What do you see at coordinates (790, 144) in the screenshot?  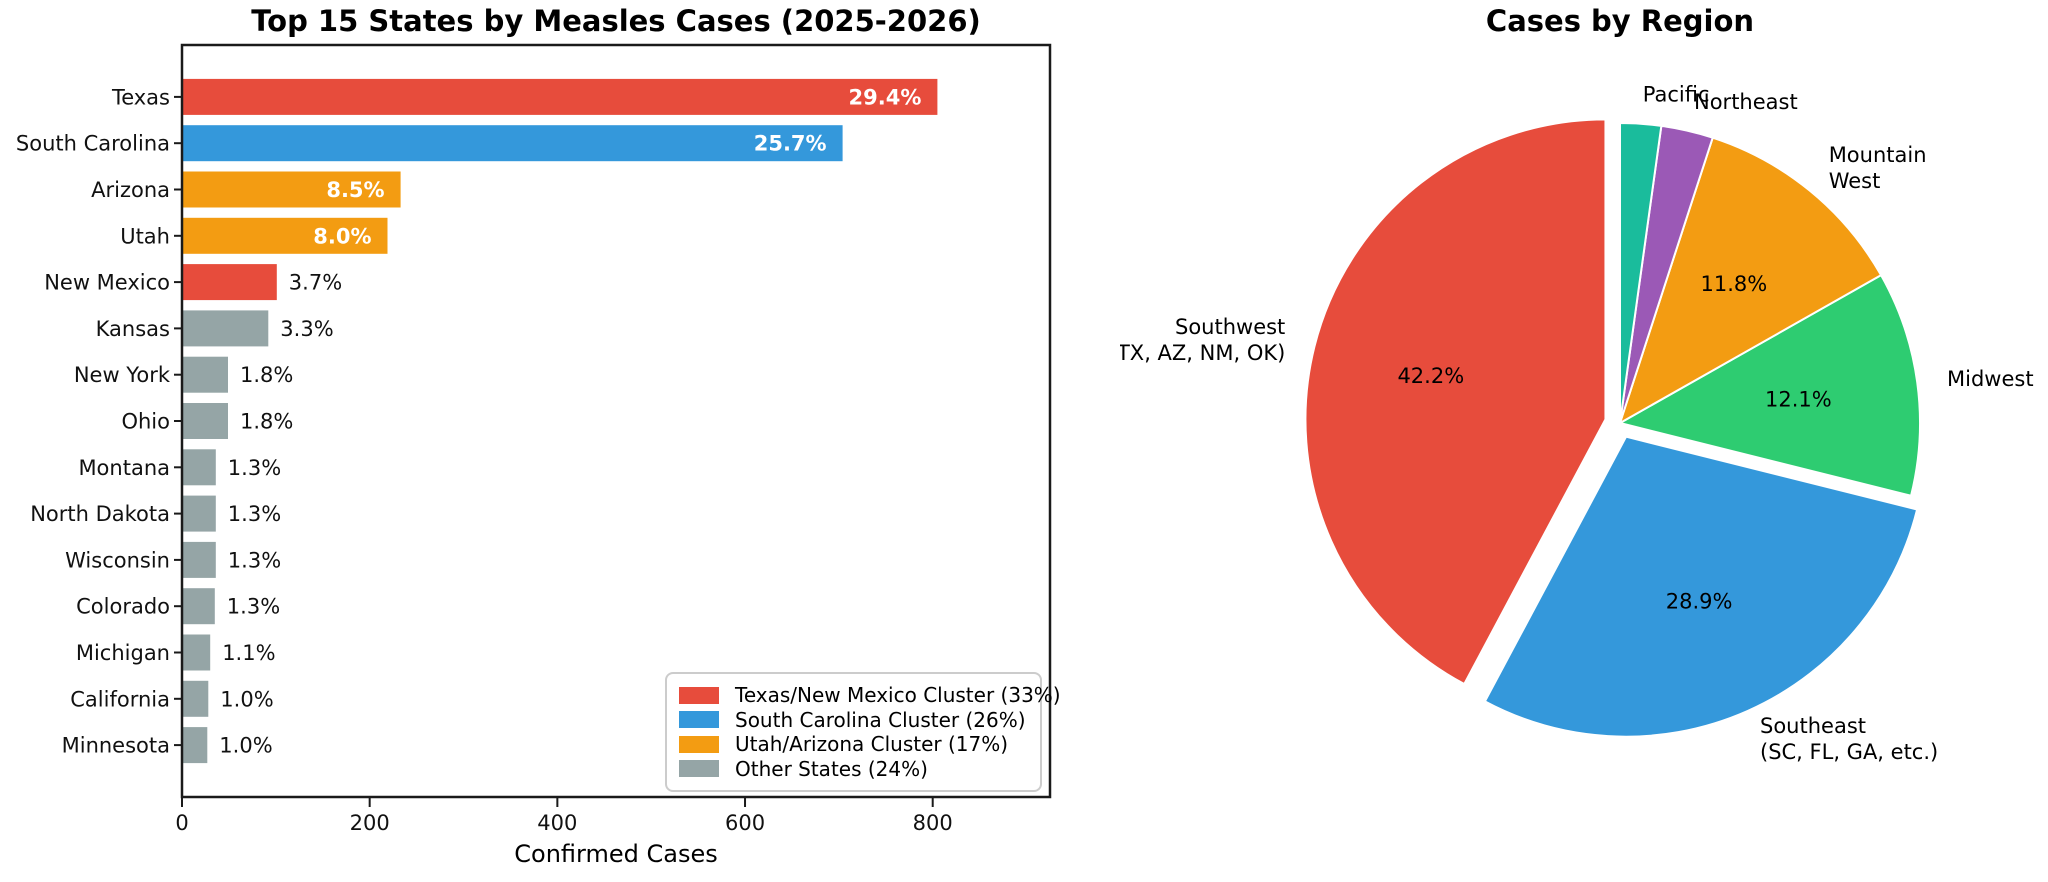 I see `bar-value-label: 25.7%` at bounding box center [790, 144].